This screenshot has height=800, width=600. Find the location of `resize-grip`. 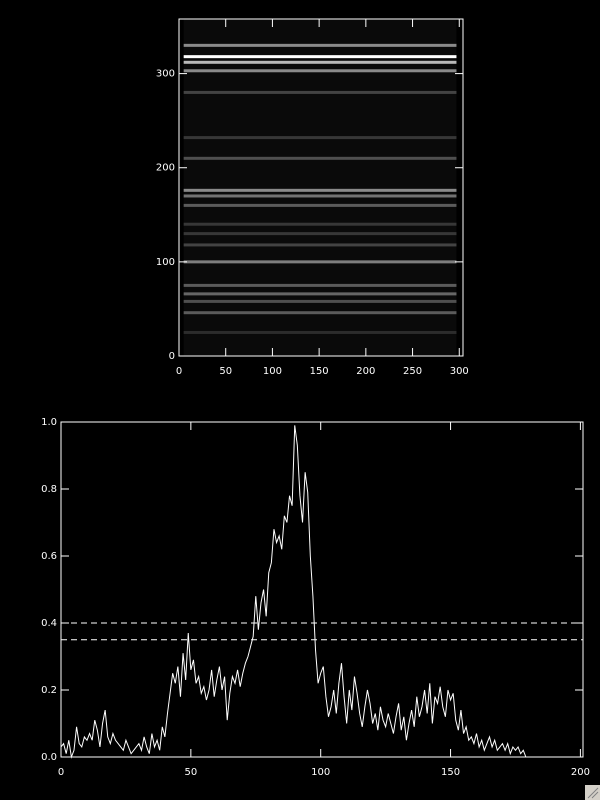

resize-grip is located at coordinates (592, 792).